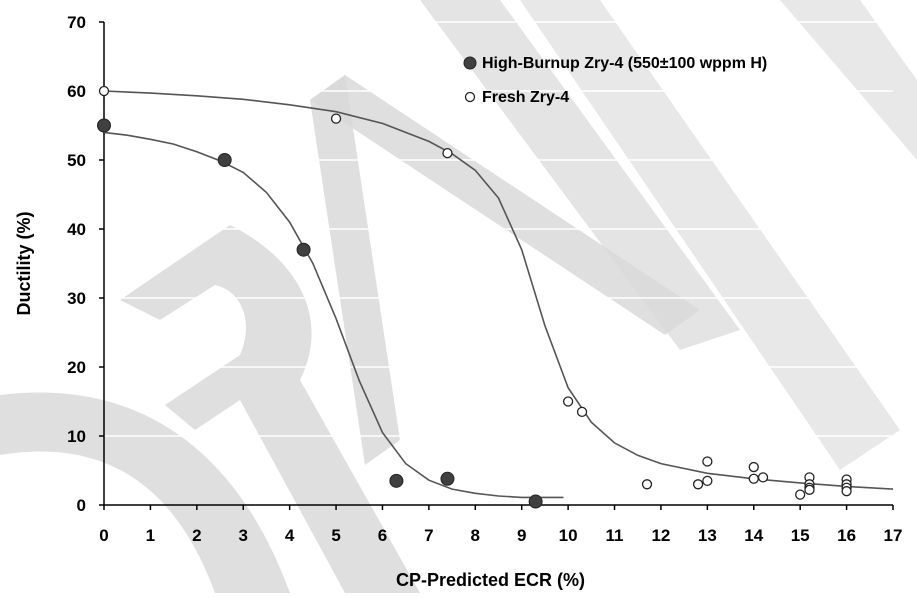 The width and height of the screenshot is (917, 598). I want to click on y-tick-label: 0, so click(81, 505).